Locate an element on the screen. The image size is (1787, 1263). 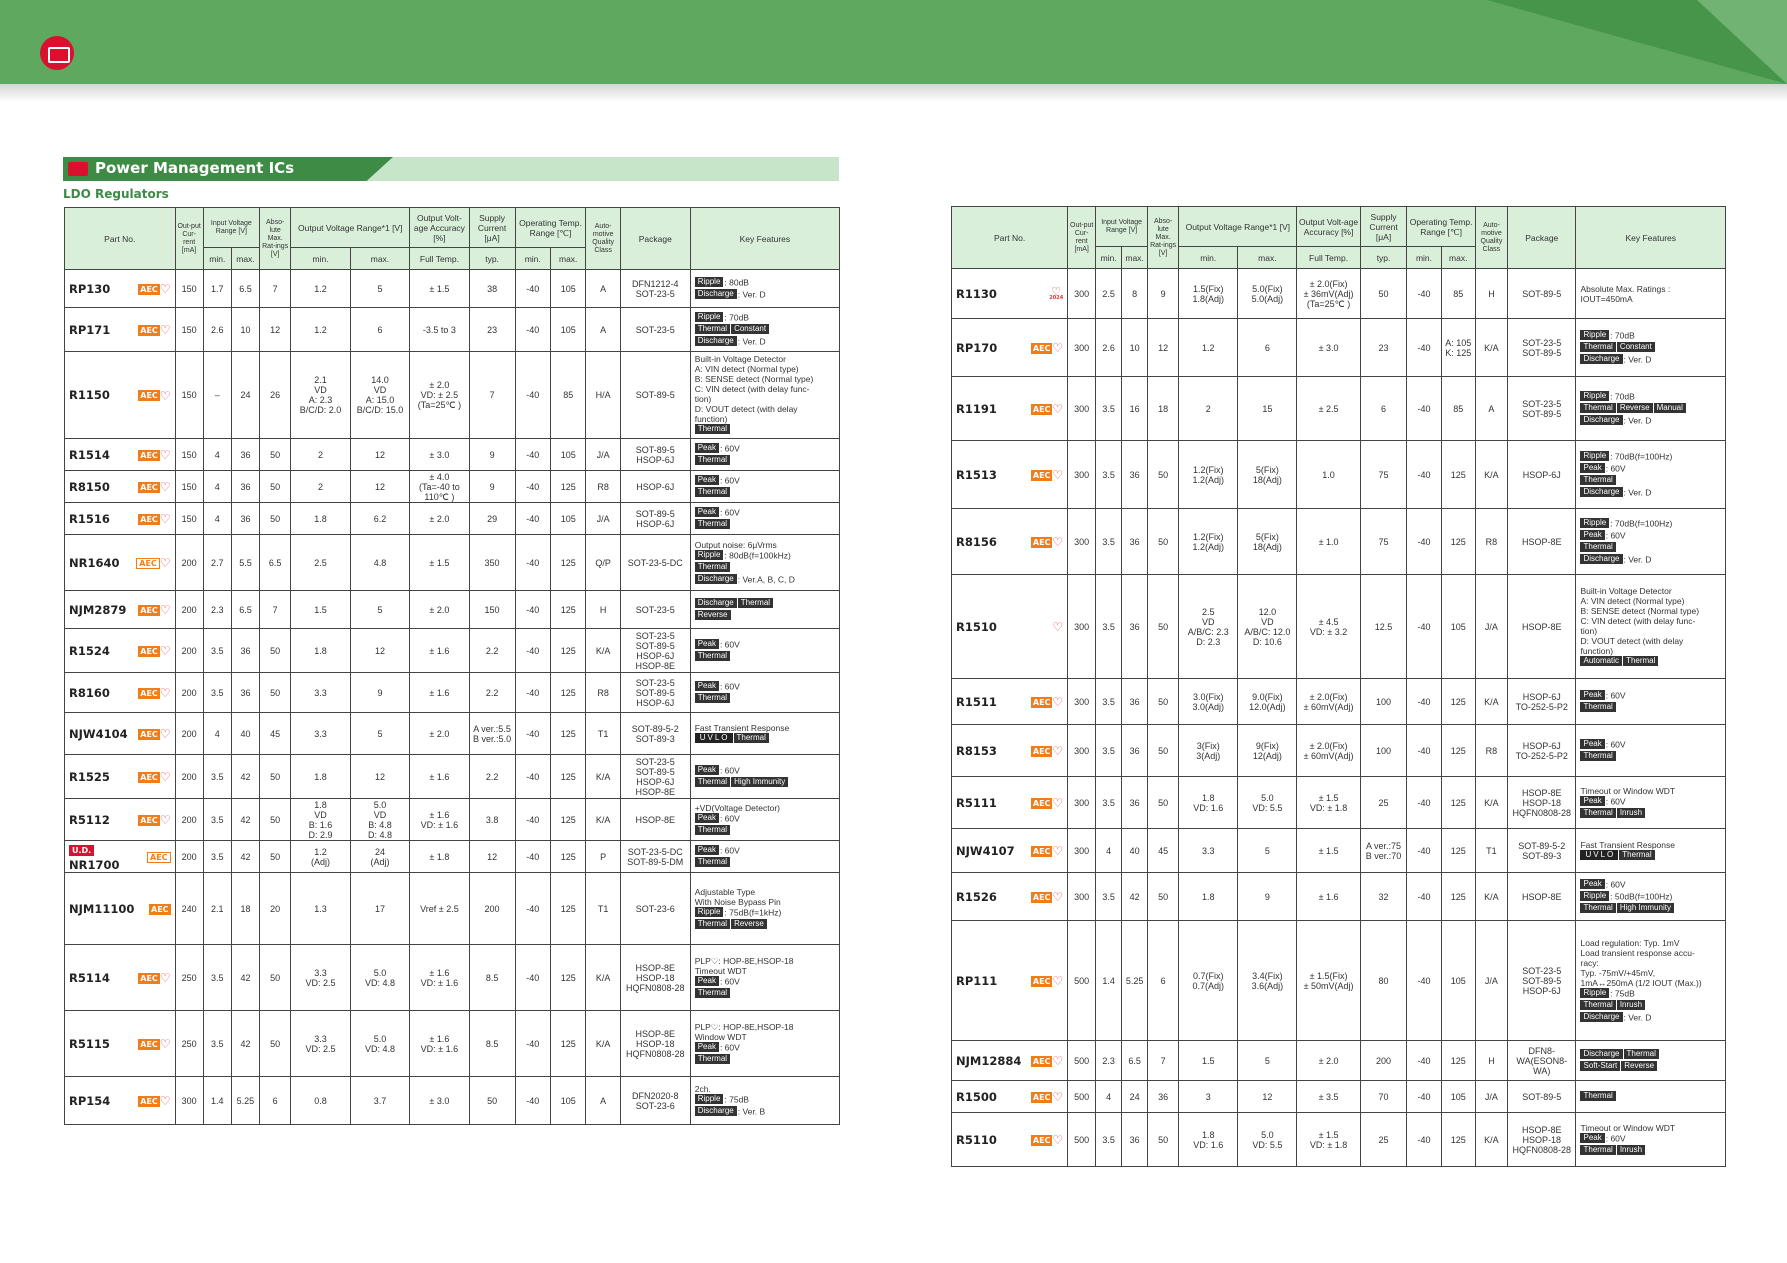
cell-omin: 3.3 is located at coordinates (320, 692).